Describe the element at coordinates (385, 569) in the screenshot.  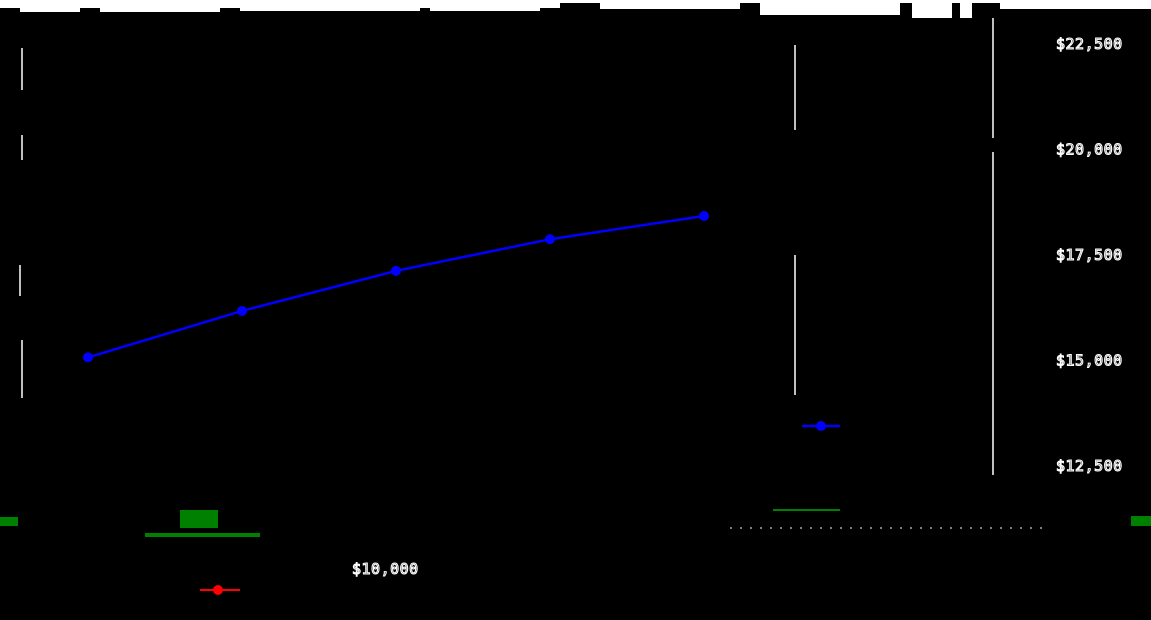
I see `lower-fragment-label: $10,000` at that location.